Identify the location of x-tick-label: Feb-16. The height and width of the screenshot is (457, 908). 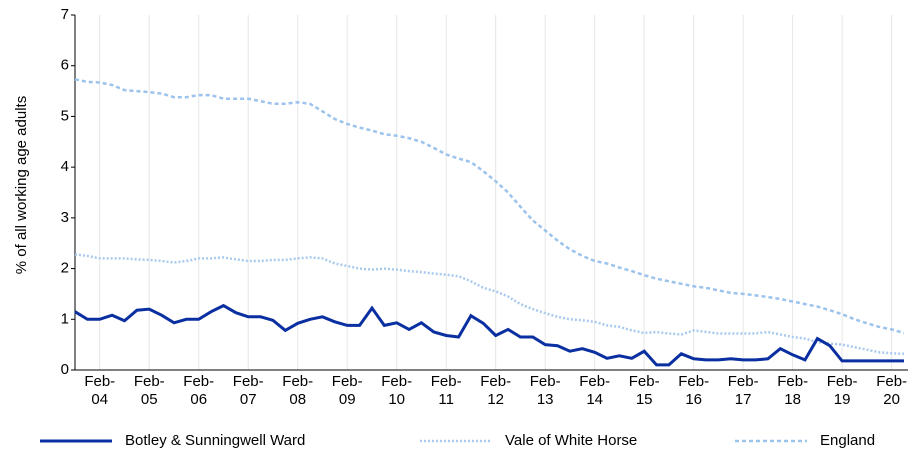
(693, 390).